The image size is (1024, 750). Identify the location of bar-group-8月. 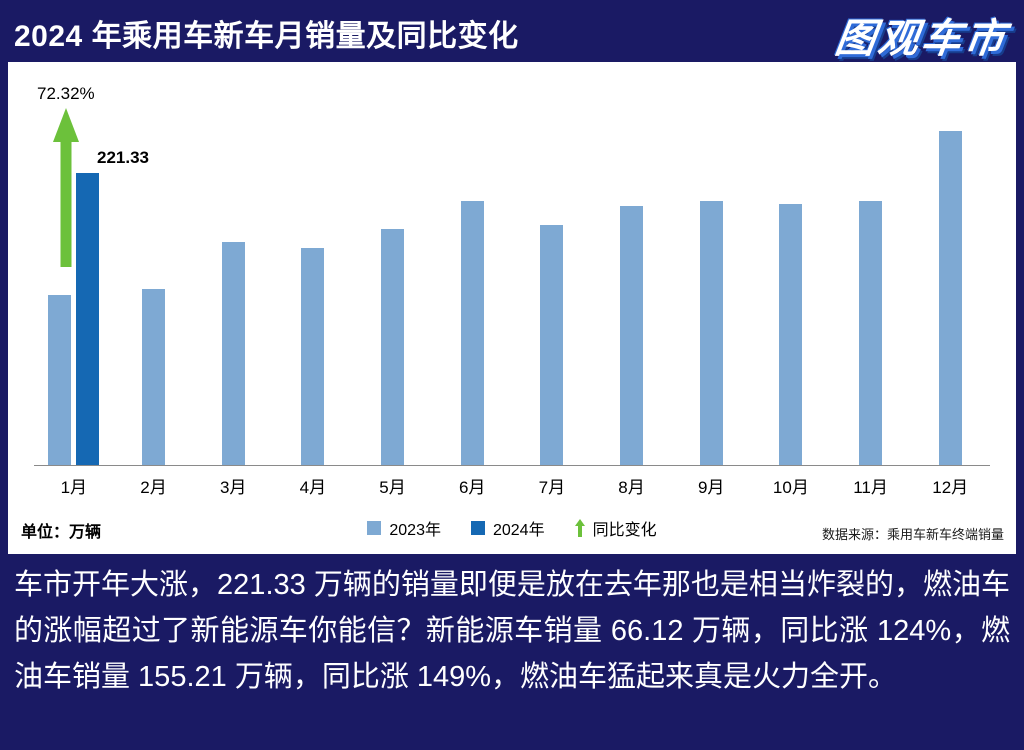
(632, 290).